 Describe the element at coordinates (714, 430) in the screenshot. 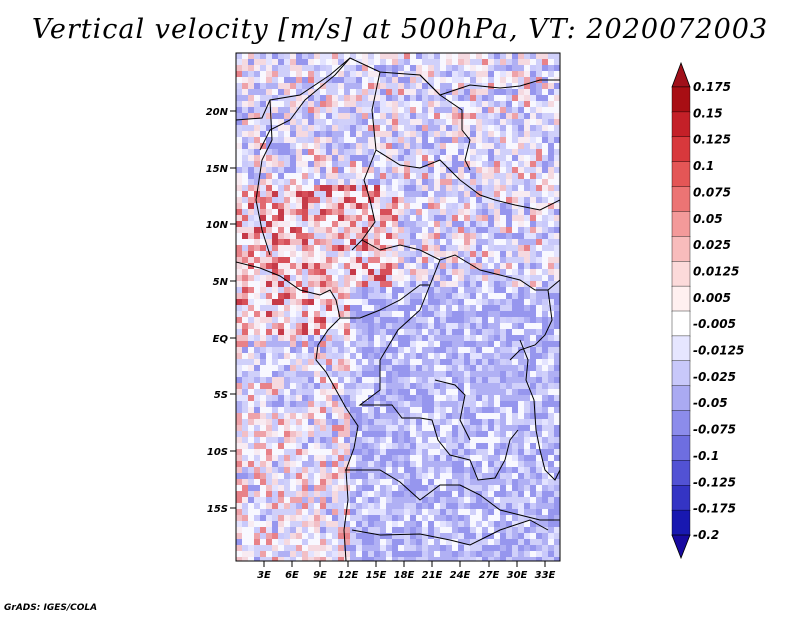

I see `colorbar-label: -0.075` at that location.